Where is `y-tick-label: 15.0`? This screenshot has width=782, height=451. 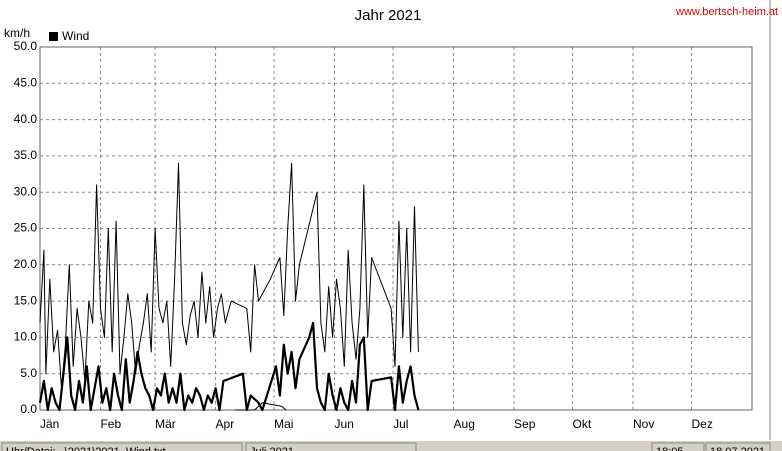
y-tick-label: 15.0 is located at coordinates (26, 300).